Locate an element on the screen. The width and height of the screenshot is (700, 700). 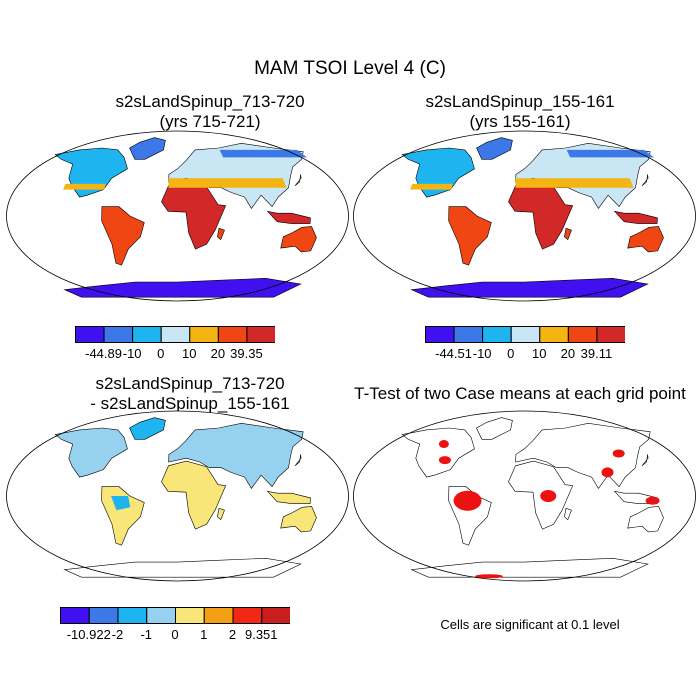
panel-title-line2: (yrs 715-721) is located at coordinates (210, 121).